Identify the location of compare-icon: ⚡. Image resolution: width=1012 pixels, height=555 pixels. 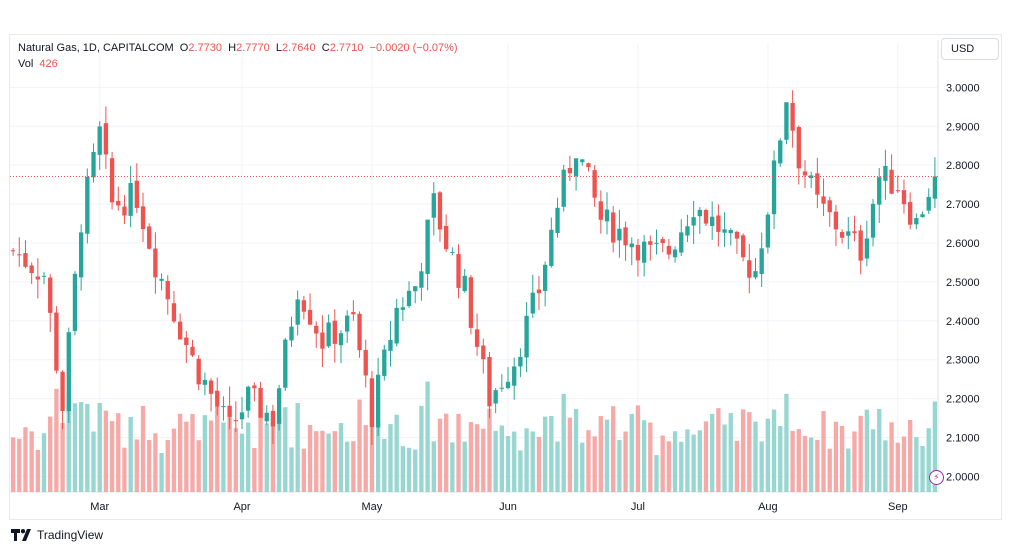
(936, 477).